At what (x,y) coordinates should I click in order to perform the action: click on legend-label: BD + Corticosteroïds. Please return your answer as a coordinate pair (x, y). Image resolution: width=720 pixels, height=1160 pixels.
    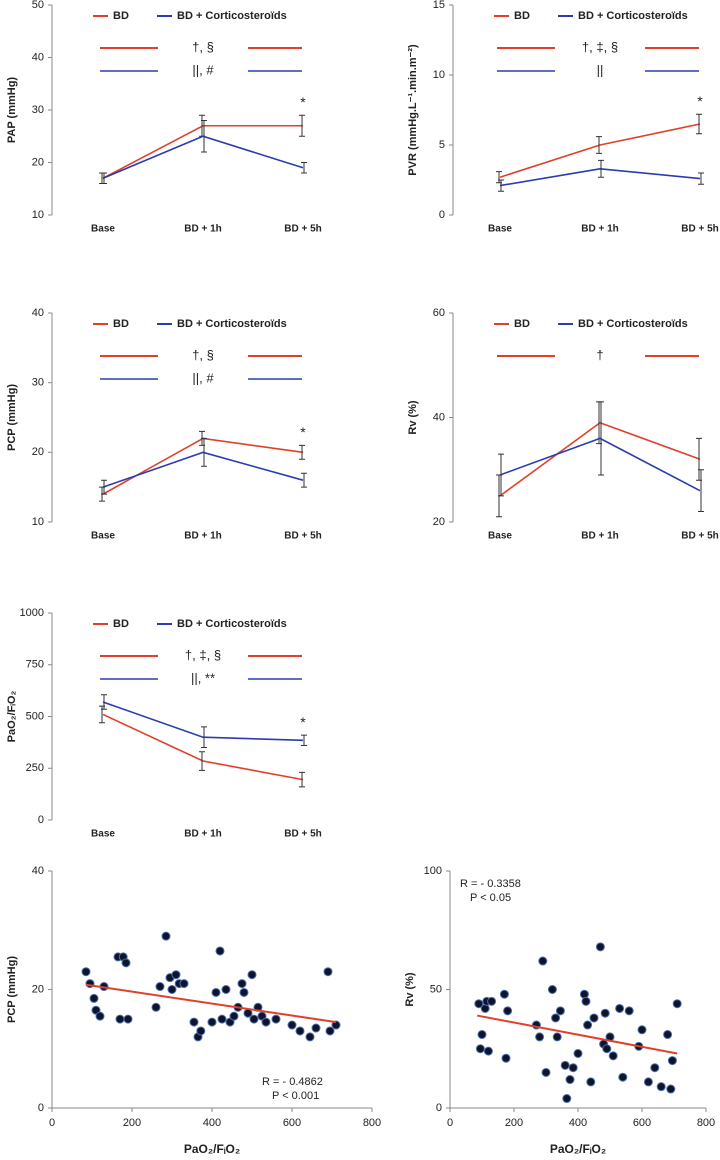
    Looking at the image, I should click on (232, 324).